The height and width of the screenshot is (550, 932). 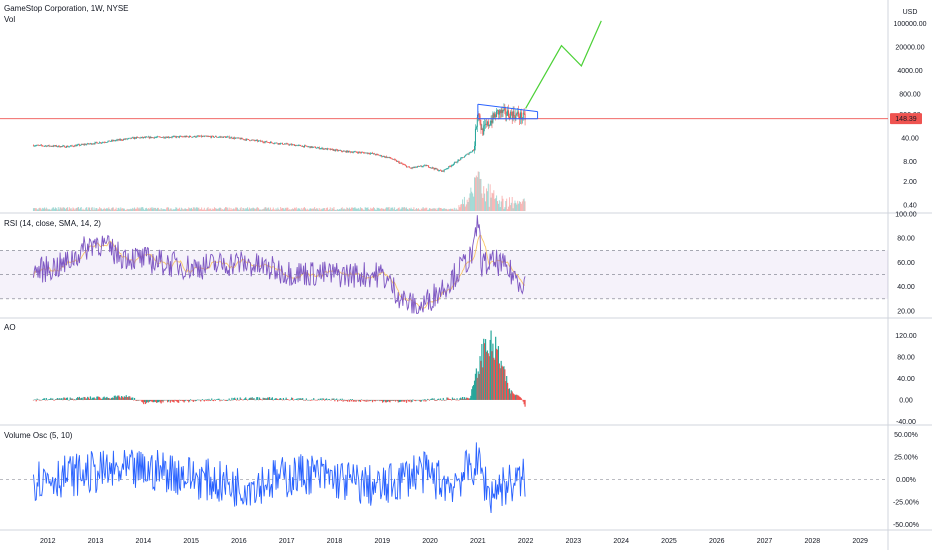 What do you see at coordinates (279, 264) in the screenshot?
I see `rsi-line` at bounding box center [279, 264].